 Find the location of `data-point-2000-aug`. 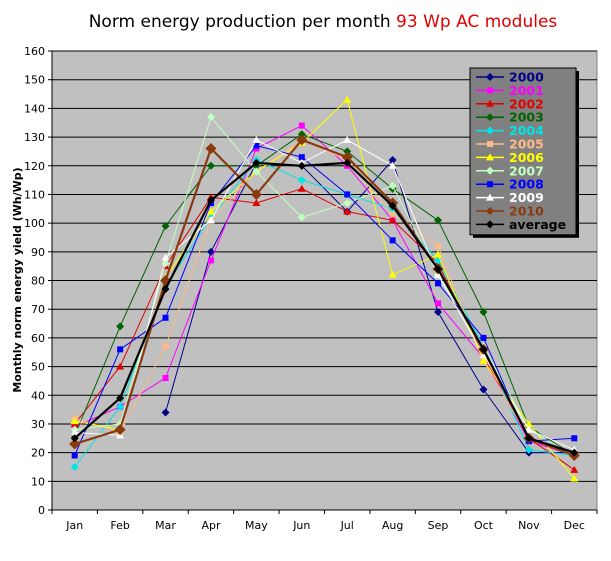

data-point-2000-aug is located at coordinates (392, 160).